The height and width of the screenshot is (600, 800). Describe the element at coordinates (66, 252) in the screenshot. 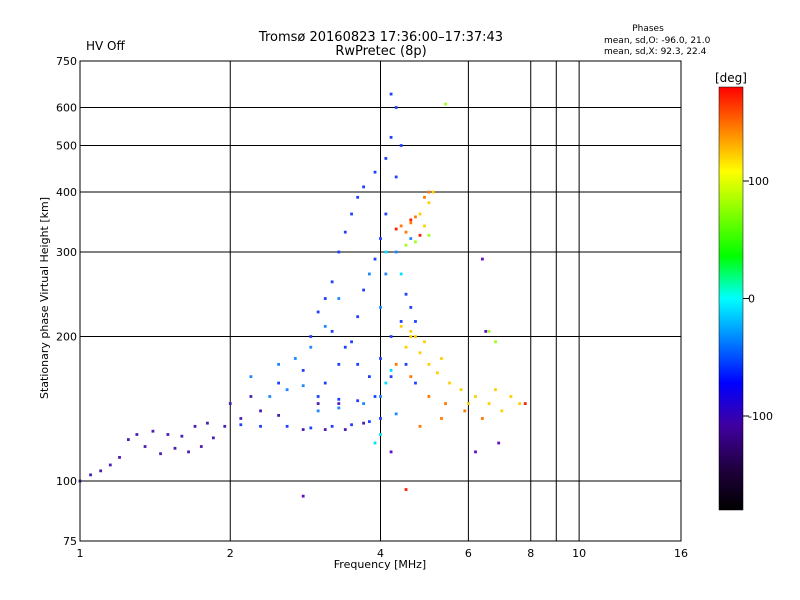

I see `y-tick-label: 300` at that location.